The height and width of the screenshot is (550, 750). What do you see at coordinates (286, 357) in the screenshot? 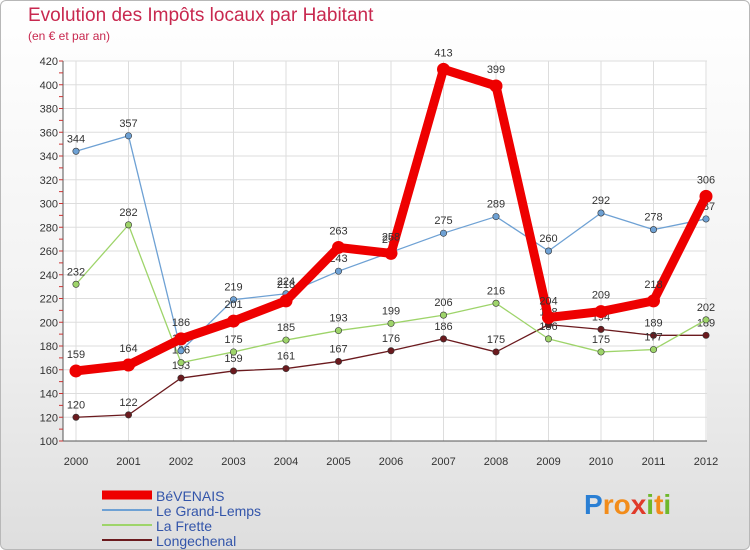
I see `data-label-longechenal: 161` at bounding box center [286, 357].